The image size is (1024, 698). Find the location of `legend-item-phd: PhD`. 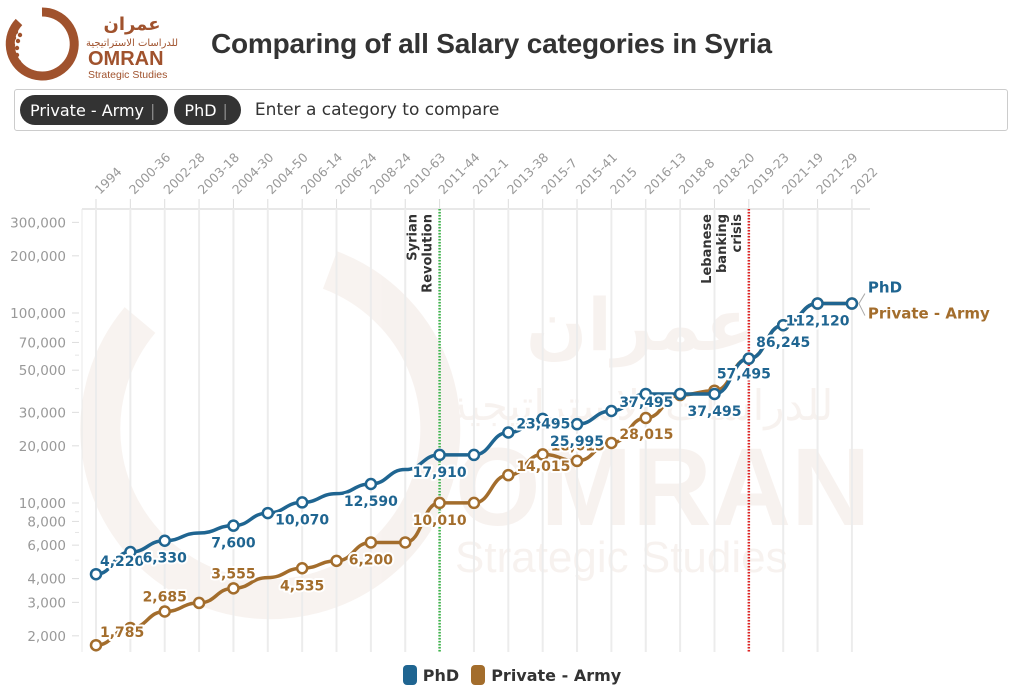

legend-item-phd: PhD is located at coordinates (430, 675).